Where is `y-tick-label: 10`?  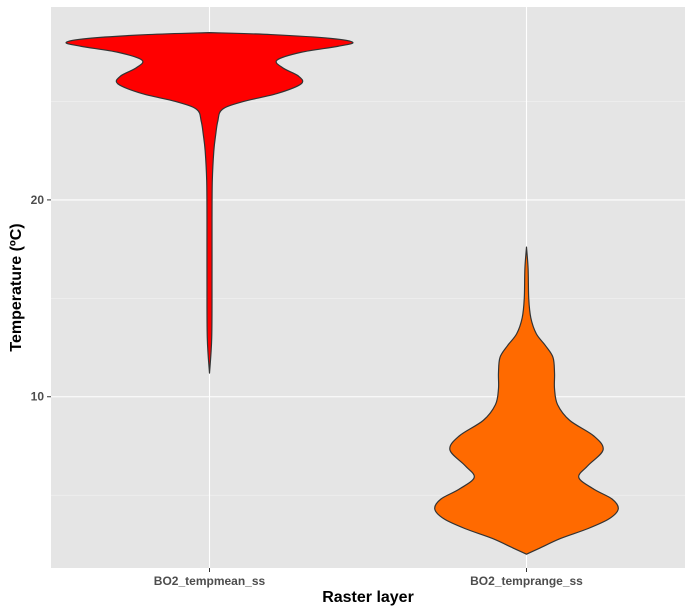 y-tick-label: 10 is located at coordinates (38, 397).